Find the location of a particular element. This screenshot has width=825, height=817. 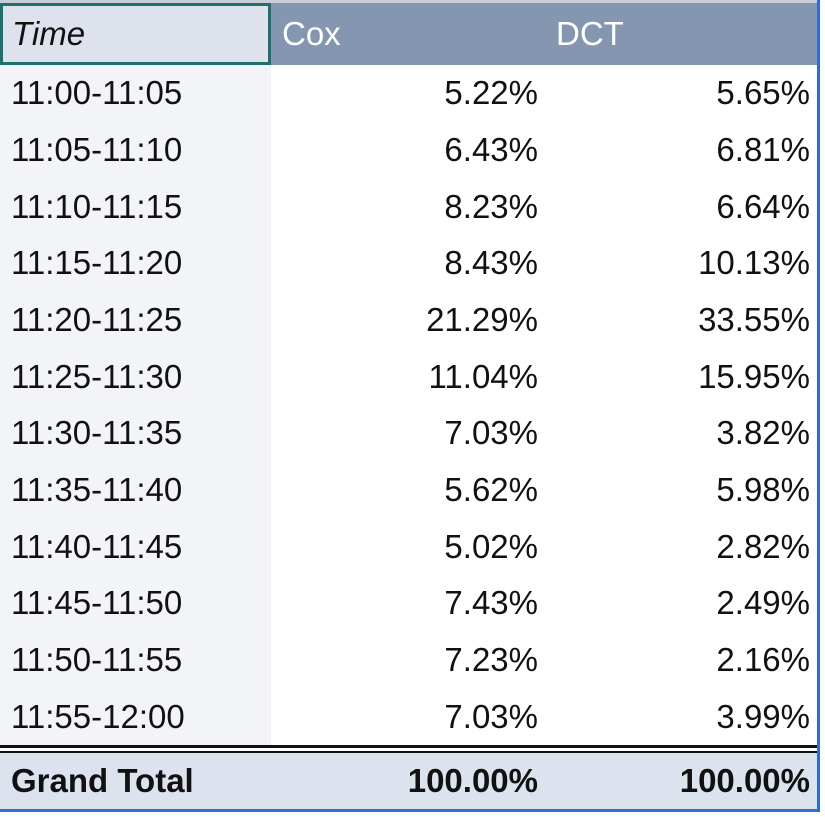

row-label: 11:30-11:35 is located at coordinates (135, 433).